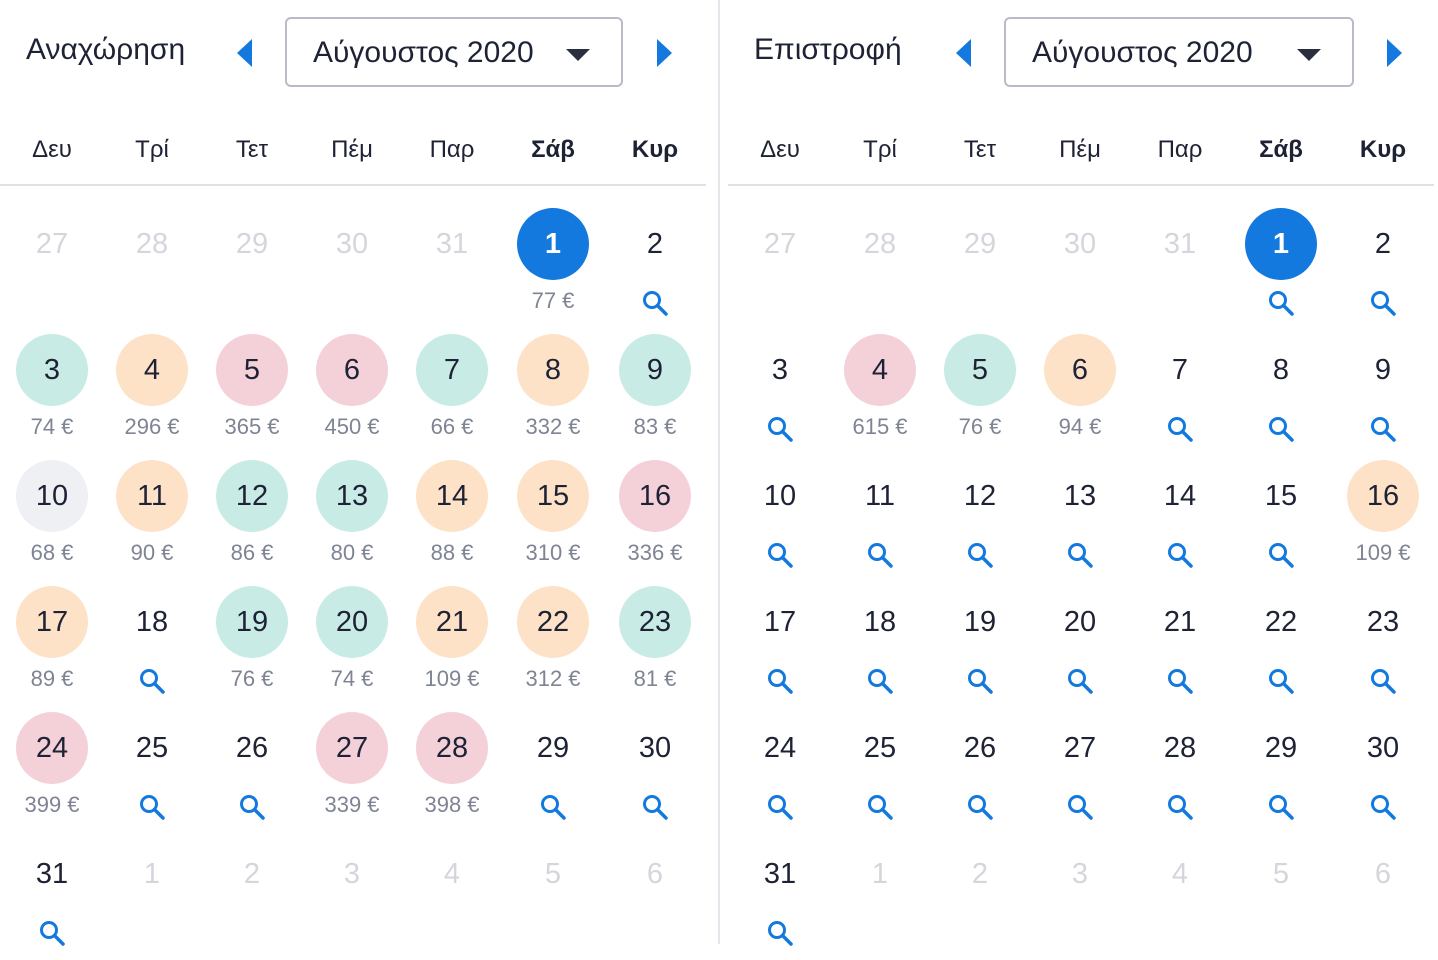 The height and width of the screenshot is (960, 1438). What do you see at coordinates (655, 387) in the screenshot?
I see `day-cell: 9 83 €` at bounding box center [655, 387].